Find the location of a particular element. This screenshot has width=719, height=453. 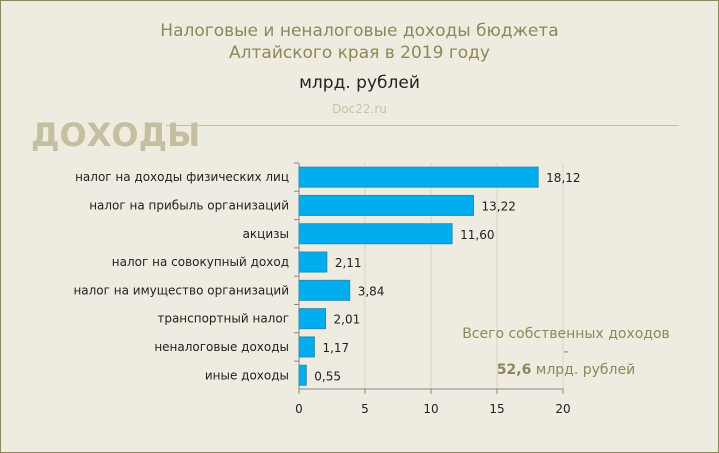

total-label: Всего собственных доходов - is located at coordinates (566, 343).